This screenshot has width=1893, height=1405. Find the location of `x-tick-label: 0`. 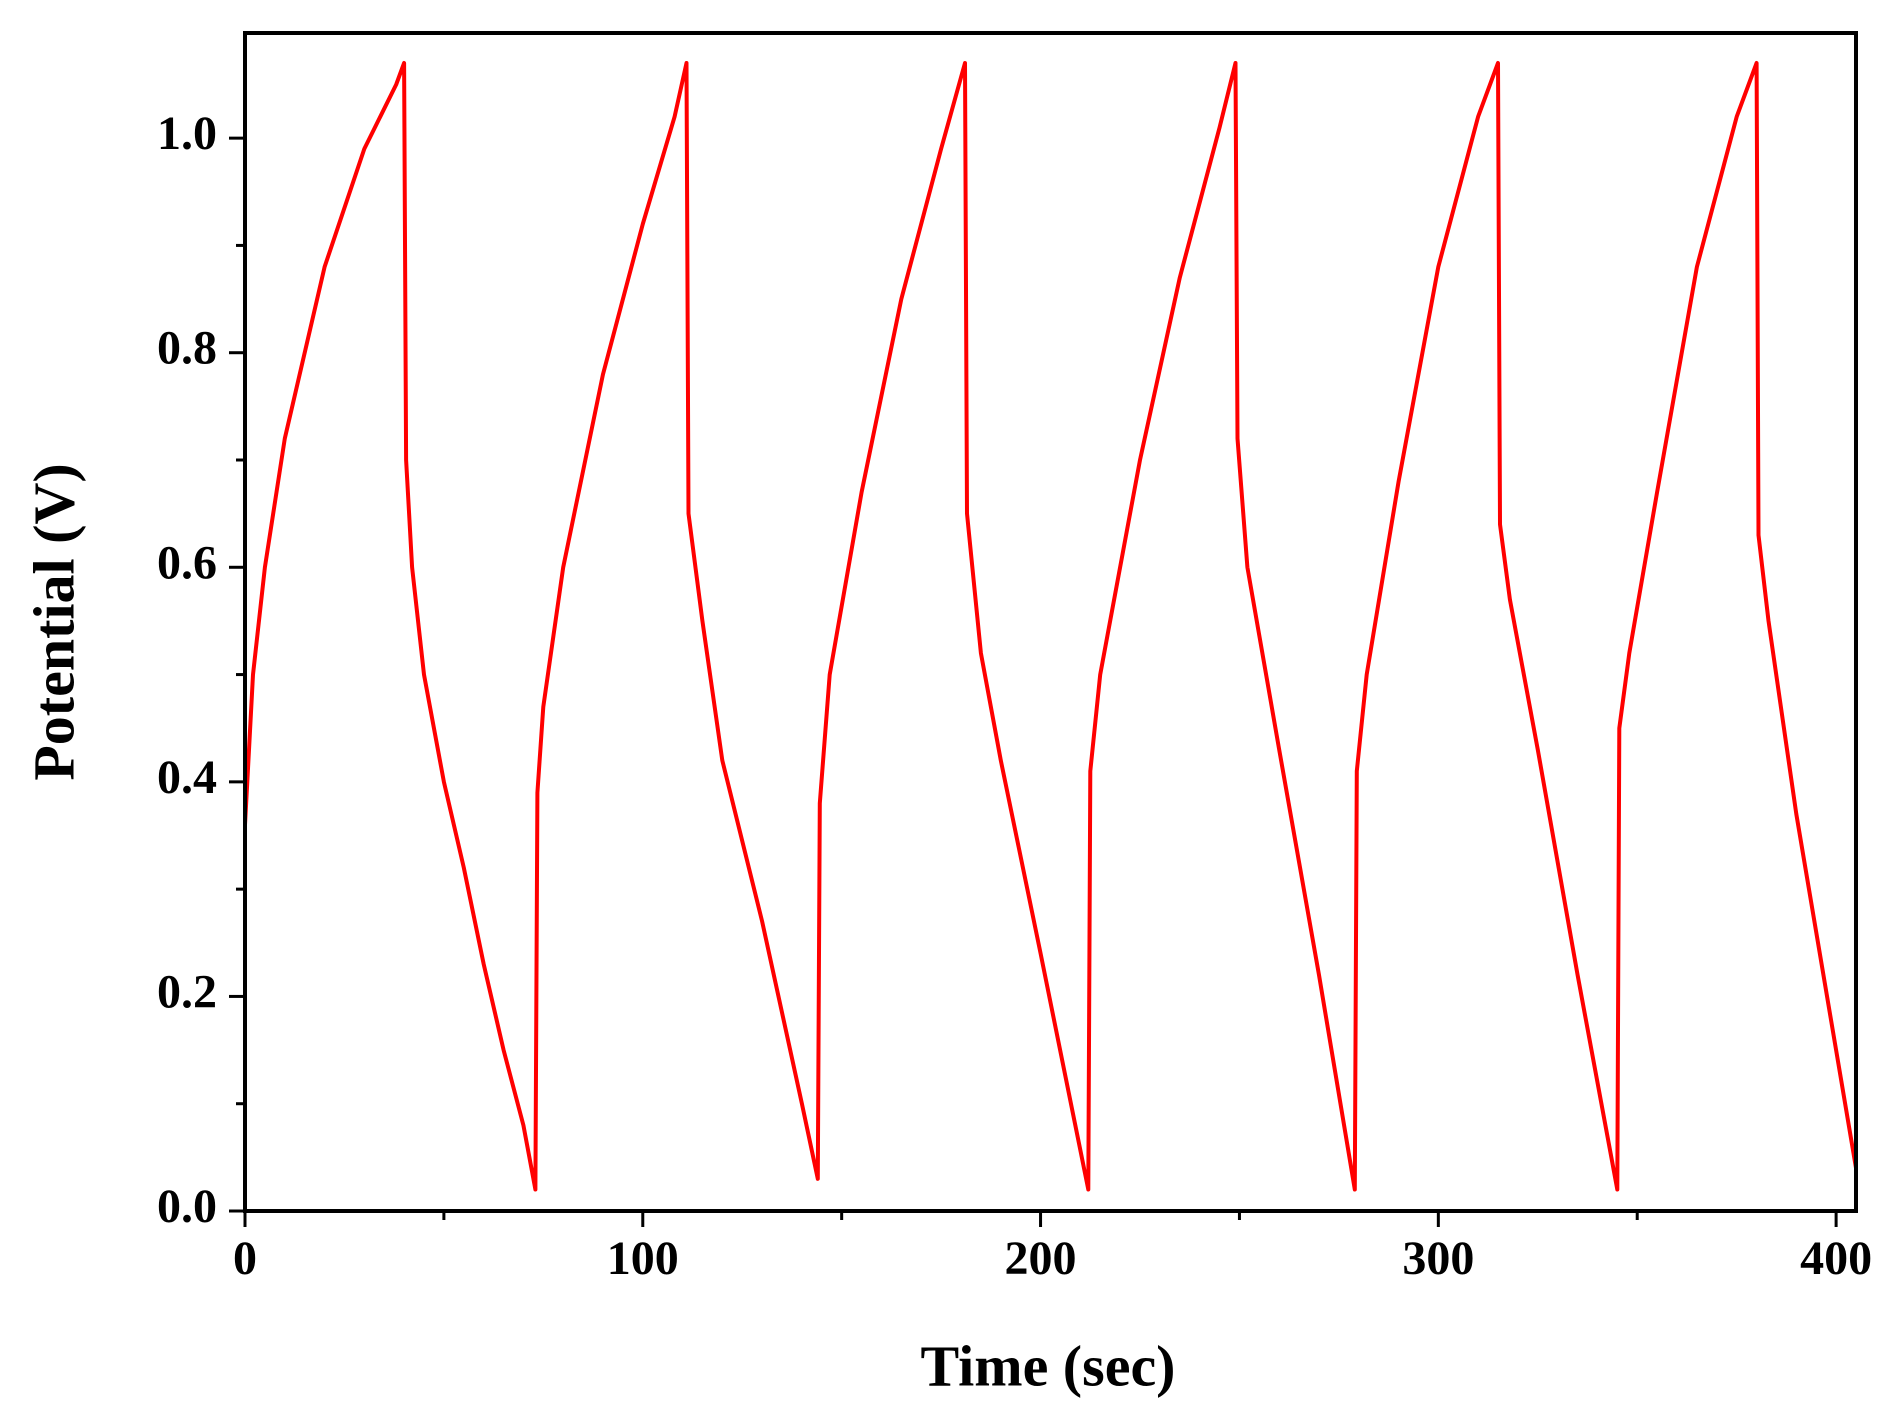

x-tick-label: 0 is located at coordinates (245, 1258).